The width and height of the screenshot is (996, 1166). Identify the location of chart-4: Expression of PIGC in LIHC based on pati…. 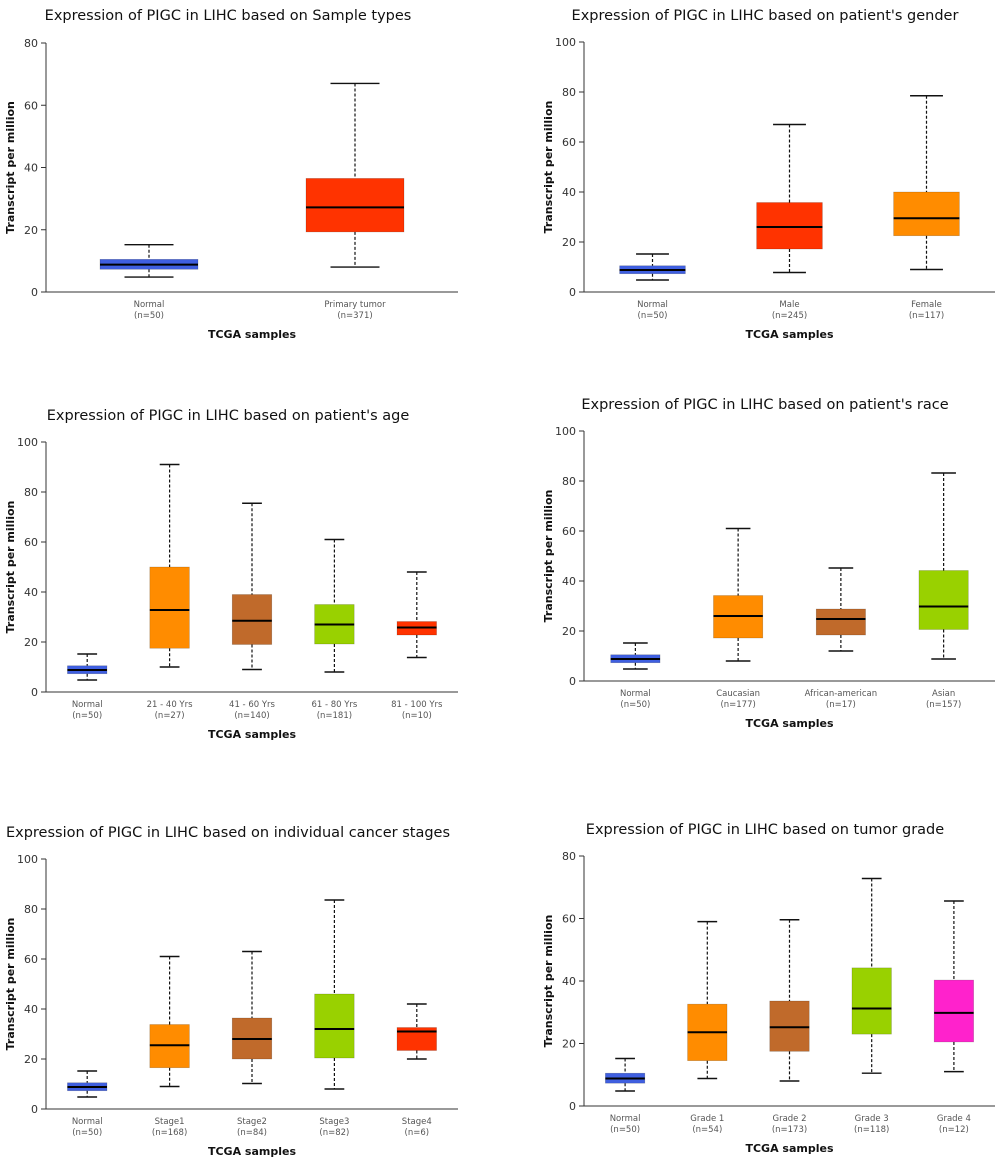
(768, 563).